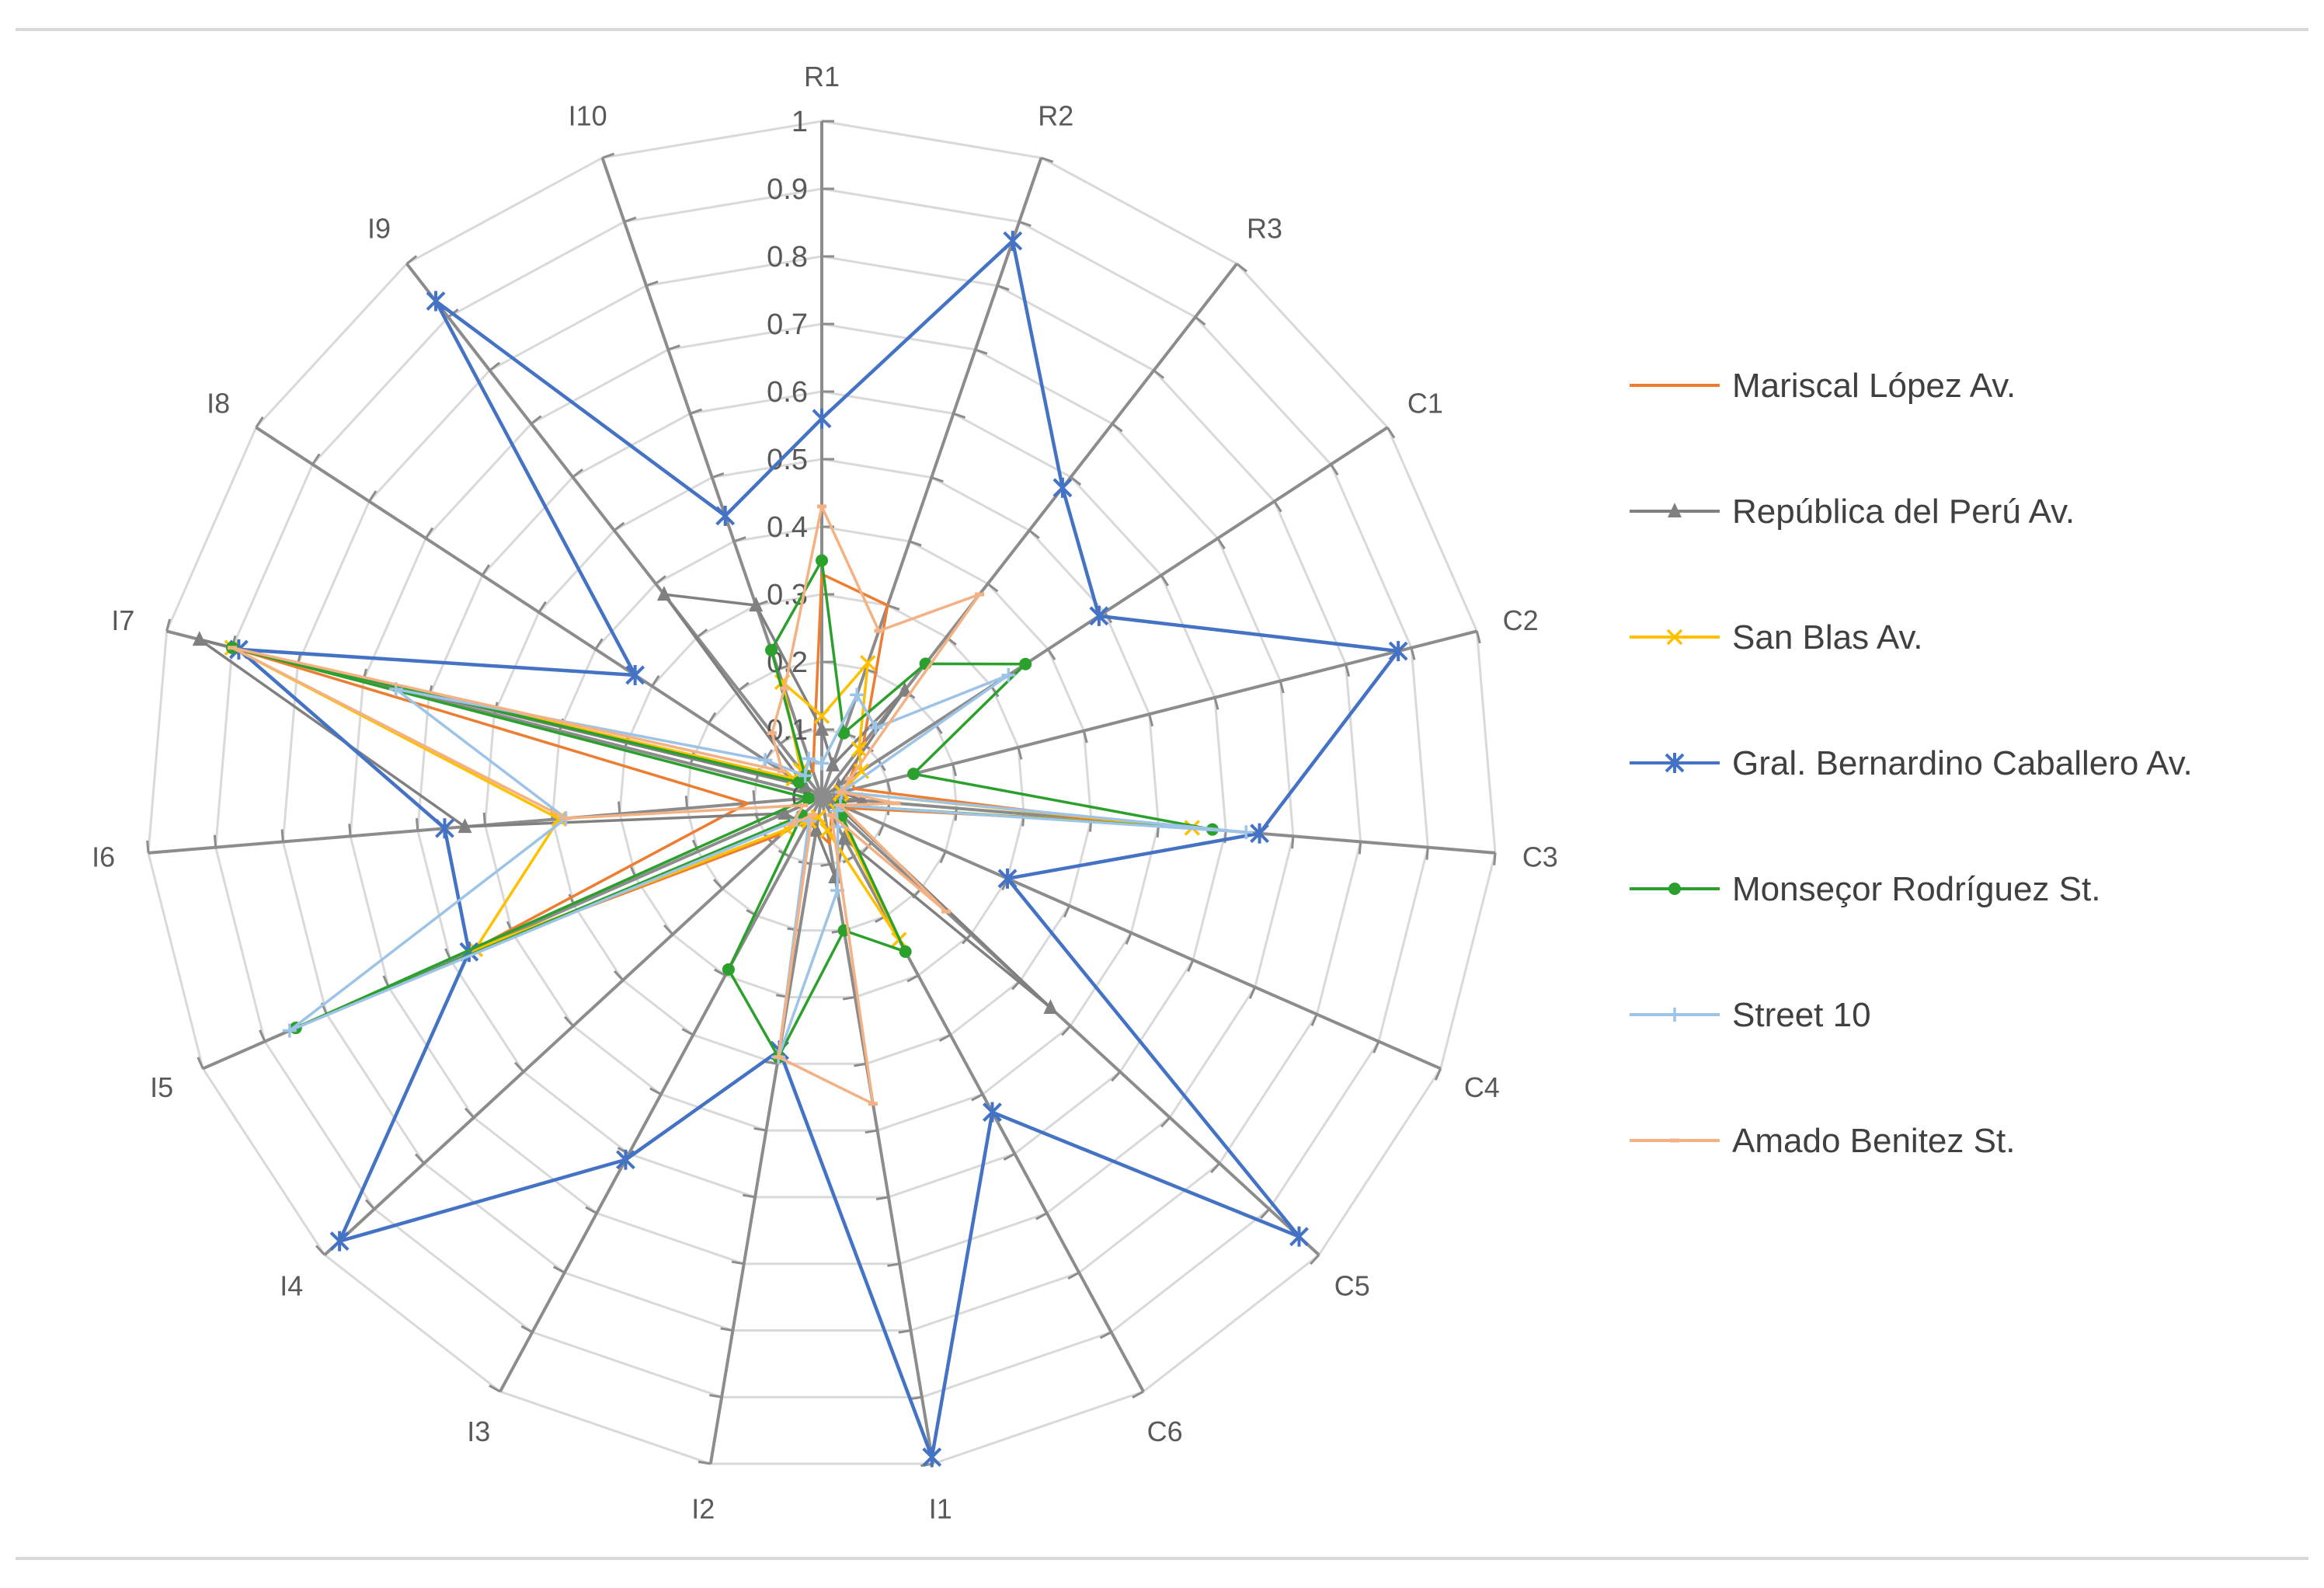  Describe the element at coordinates (787, 257) in the screenshot. I see `tick-label-8: 0.8` at that location.